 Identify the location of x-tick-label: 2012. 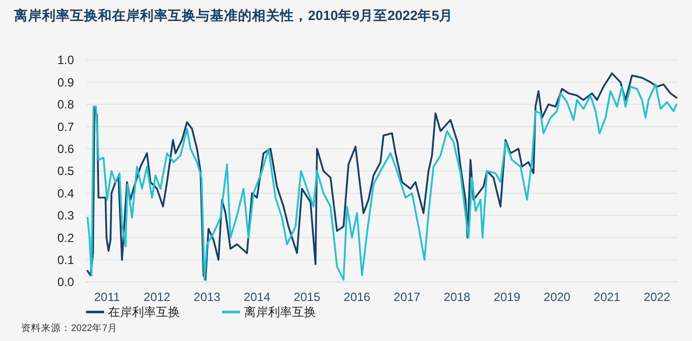
(157, 297).